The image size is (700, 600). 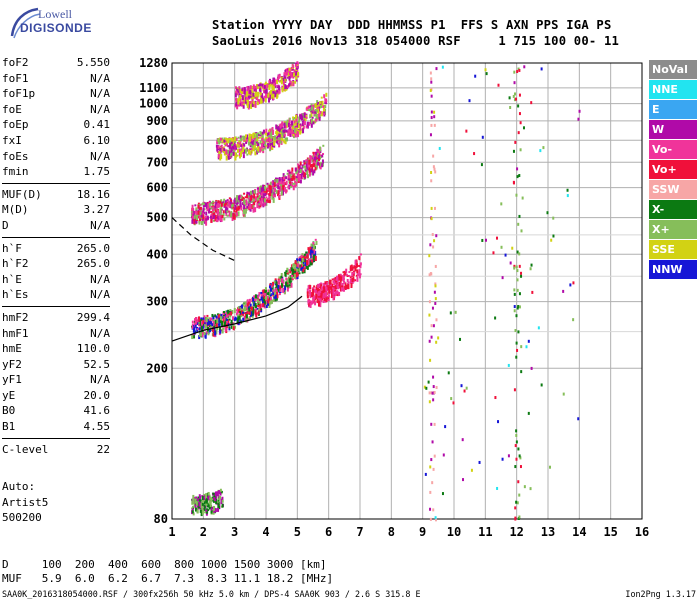 What do you see at coordinates (9, 395) in the screenshot?
I see `parameter-name: yE` at bounding box center [9, 395].